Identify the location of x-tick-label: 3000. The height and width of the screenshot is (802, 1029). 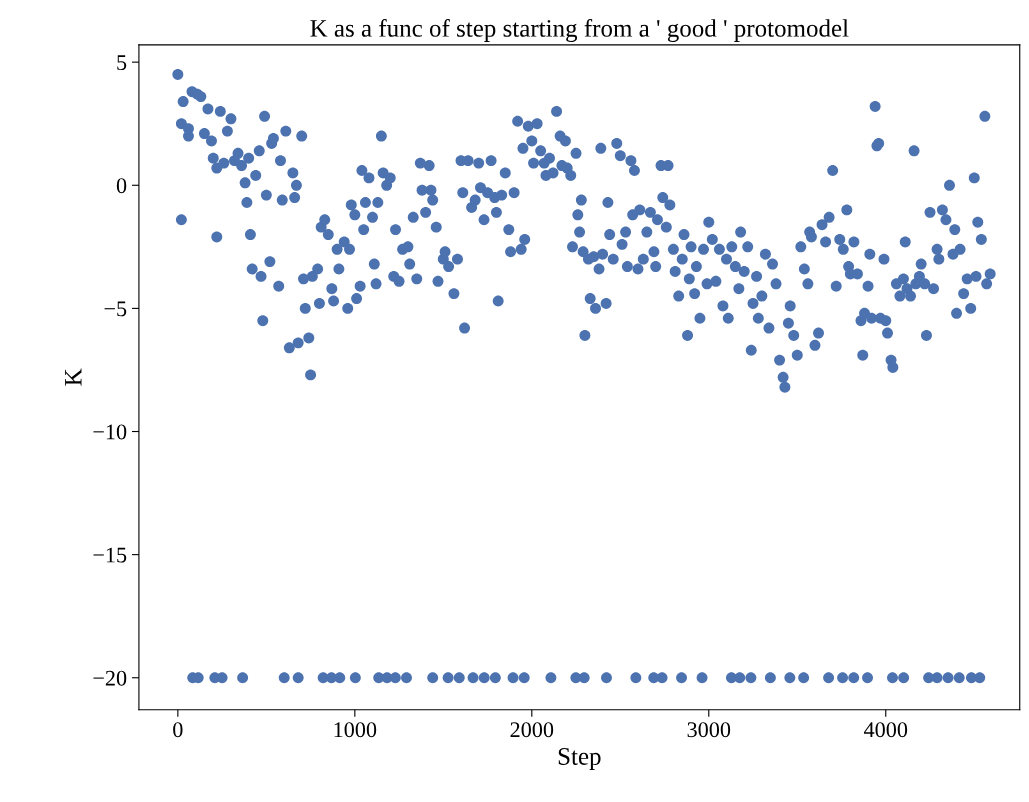
(709, 730).